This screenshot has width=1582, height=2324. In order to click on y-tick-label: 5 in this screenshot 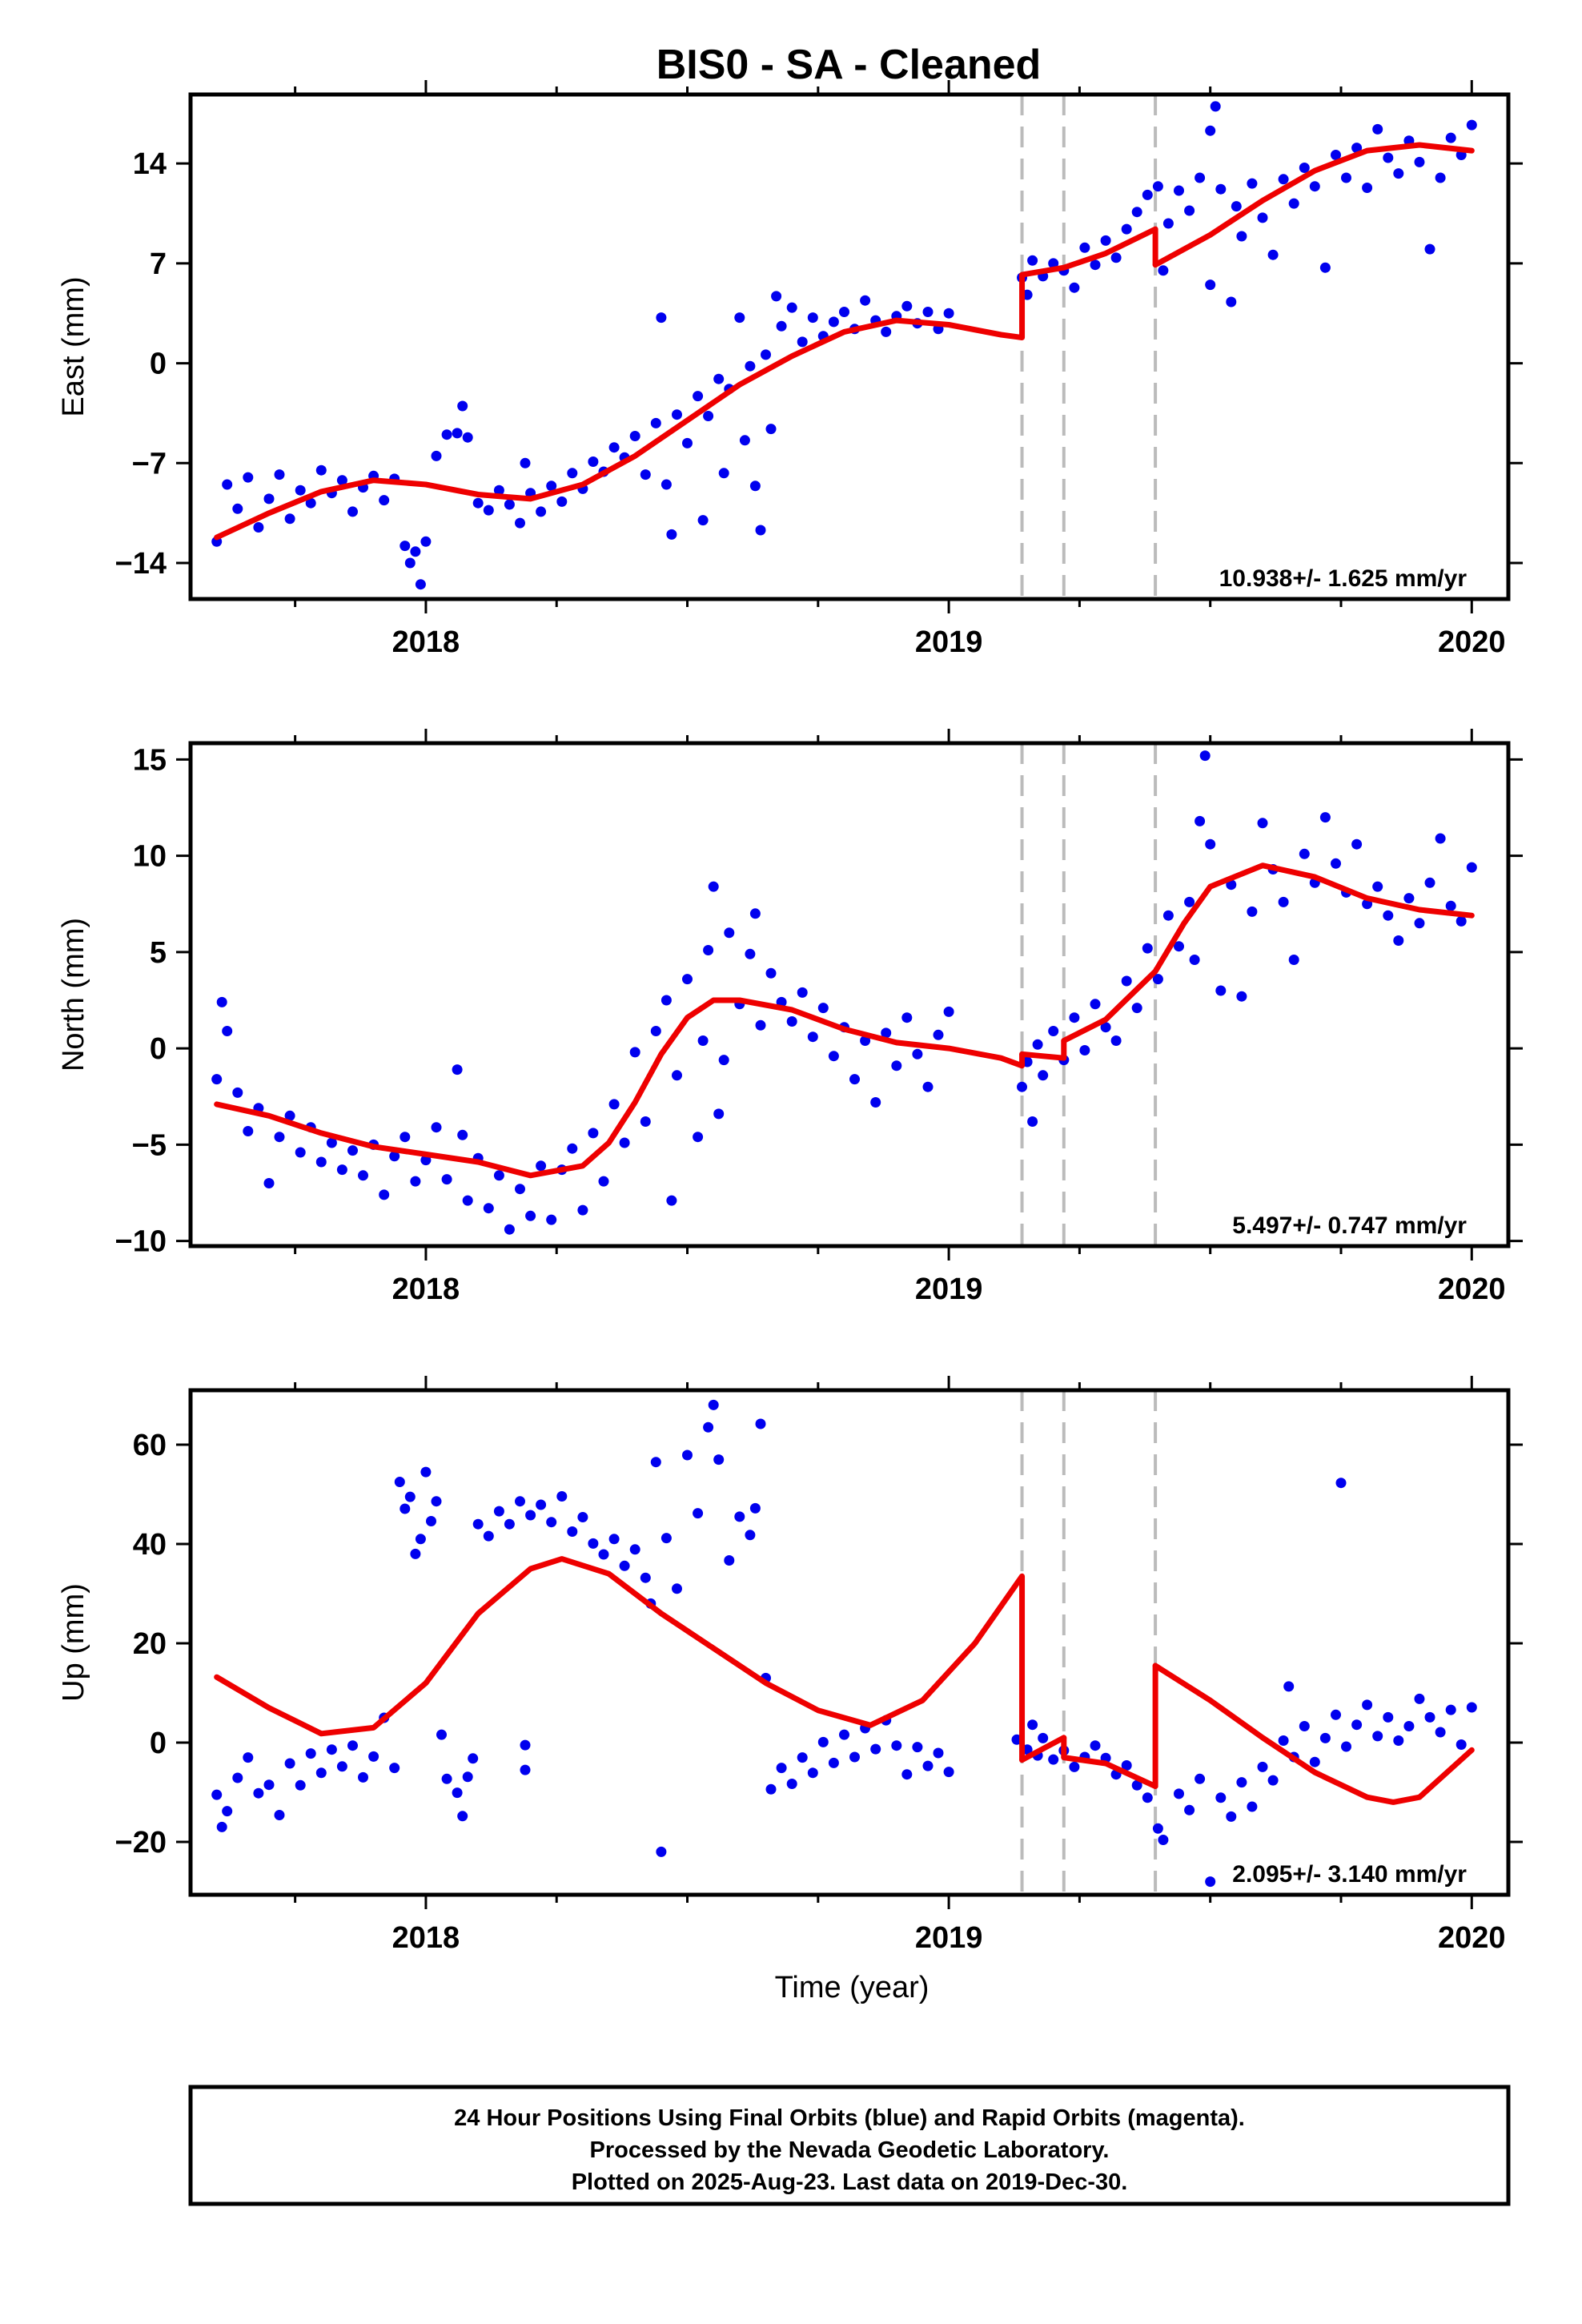, I will do `click(158, 953)`.